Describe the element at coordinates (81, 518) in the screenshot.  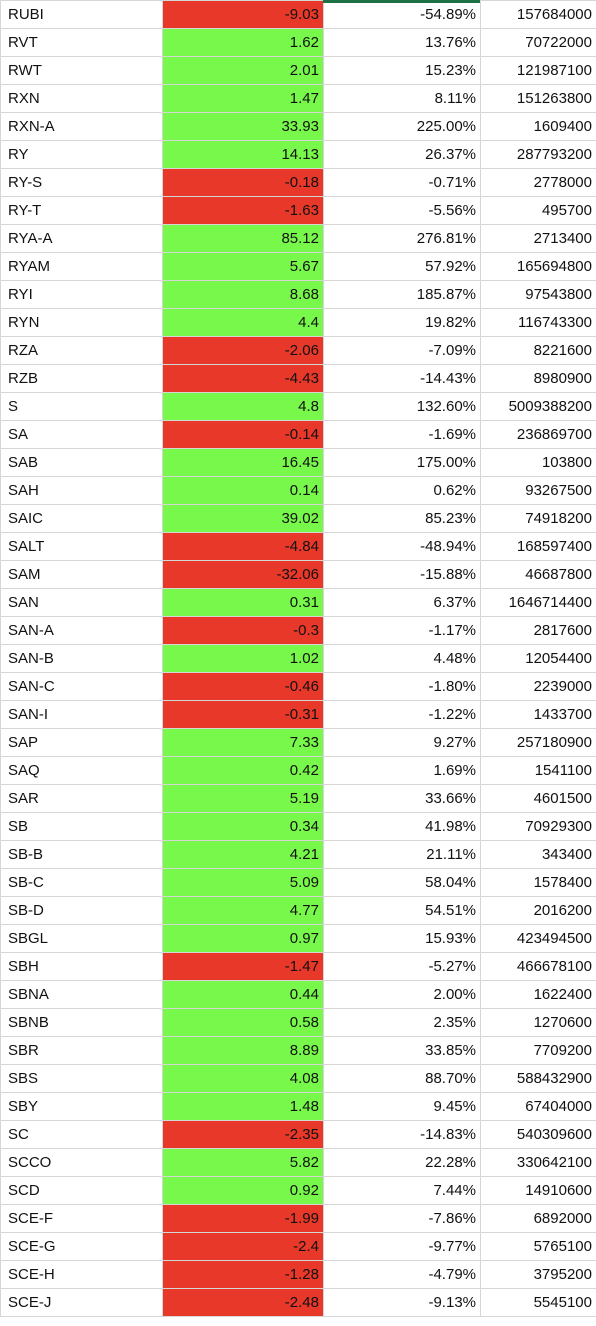
I see `ticker-cell: SAIC` at that location.